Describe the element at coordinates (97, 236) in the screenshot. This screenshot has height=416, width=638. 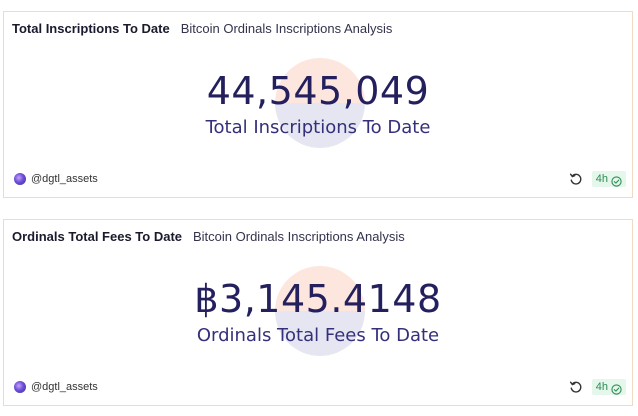
I see `card-title: Ordinals Total Fees To Date` at that location.